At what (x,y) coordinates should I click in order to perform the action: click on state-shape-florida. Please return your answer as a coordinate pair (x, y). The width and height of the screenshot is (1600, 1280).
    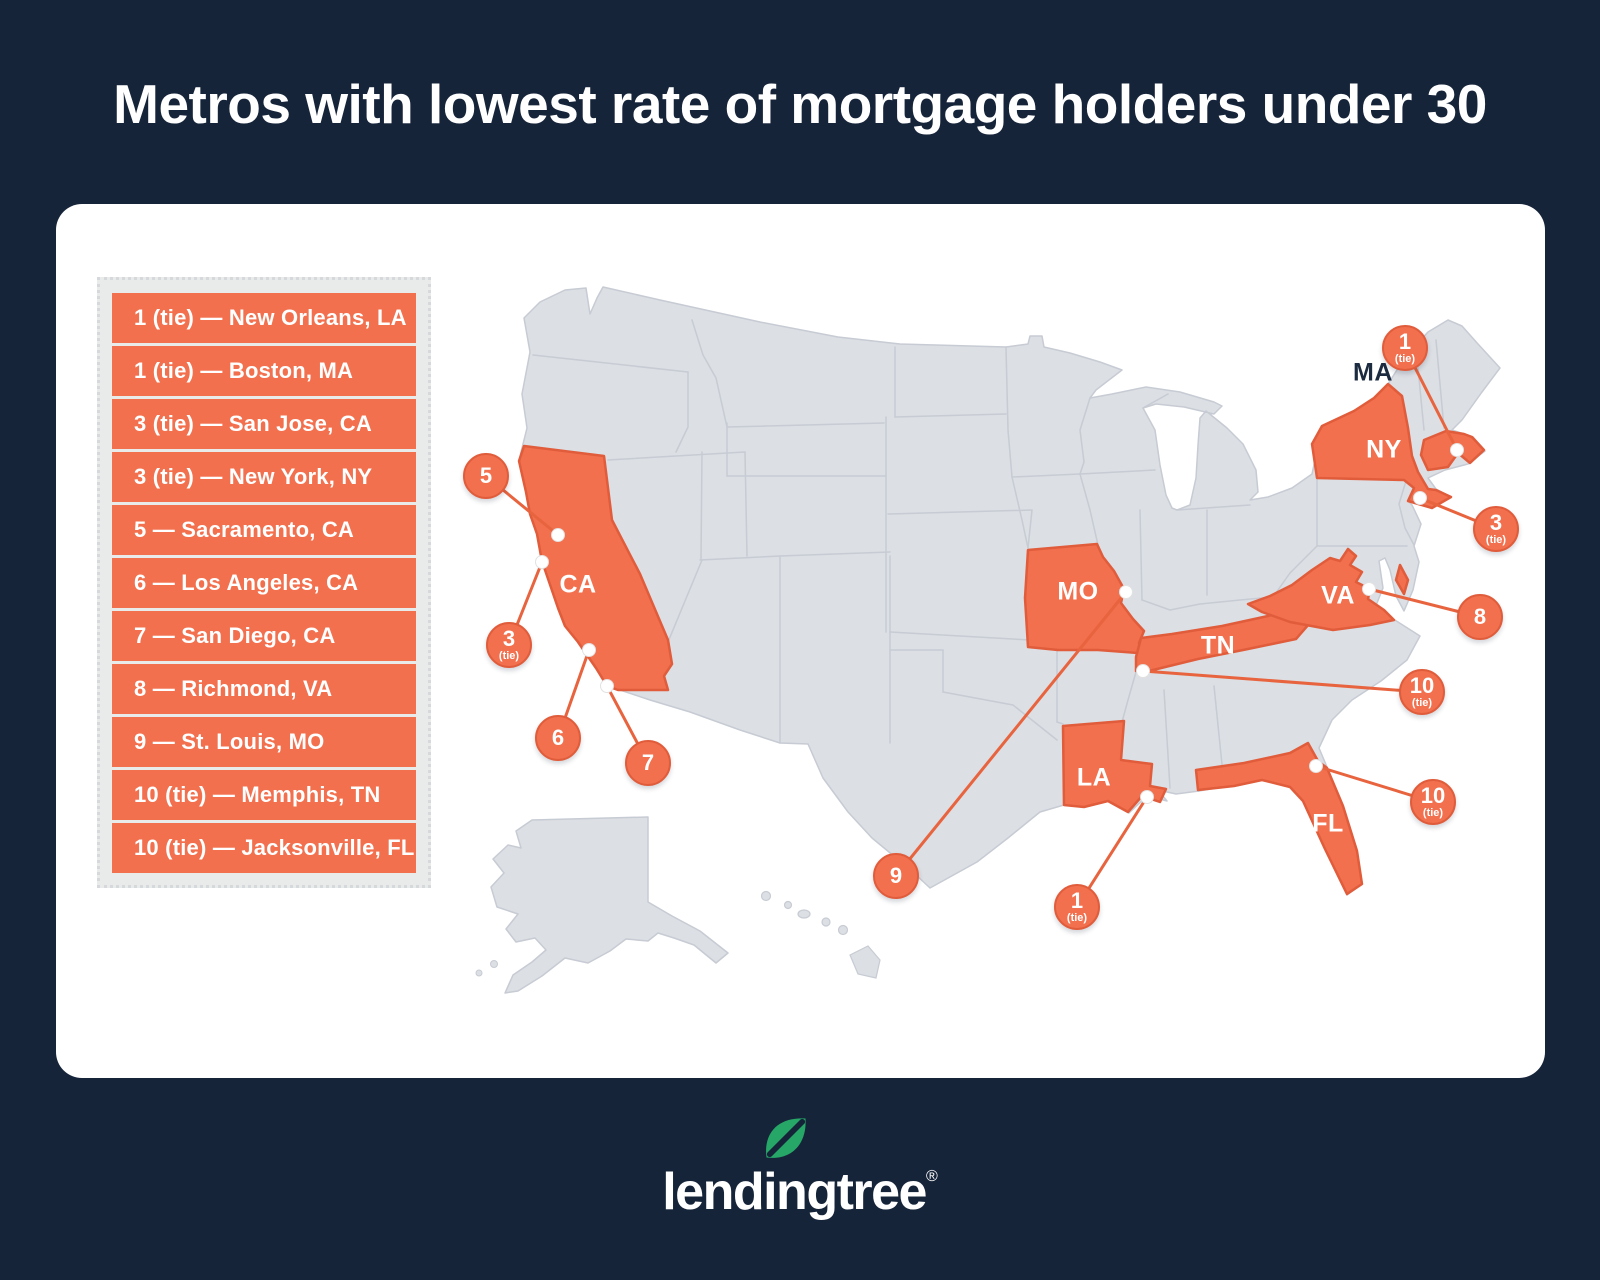
    Looking at the image, I should click on (1279, 818).